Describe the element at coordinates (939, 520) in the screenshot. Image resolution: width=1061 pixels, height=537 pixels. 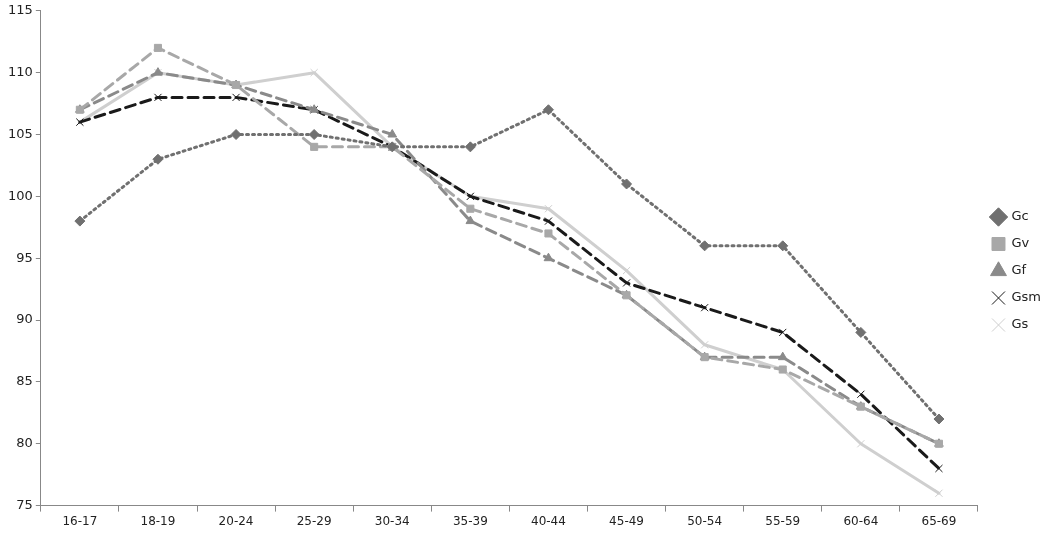
I see `x-tick-label: 65-69` at that location.